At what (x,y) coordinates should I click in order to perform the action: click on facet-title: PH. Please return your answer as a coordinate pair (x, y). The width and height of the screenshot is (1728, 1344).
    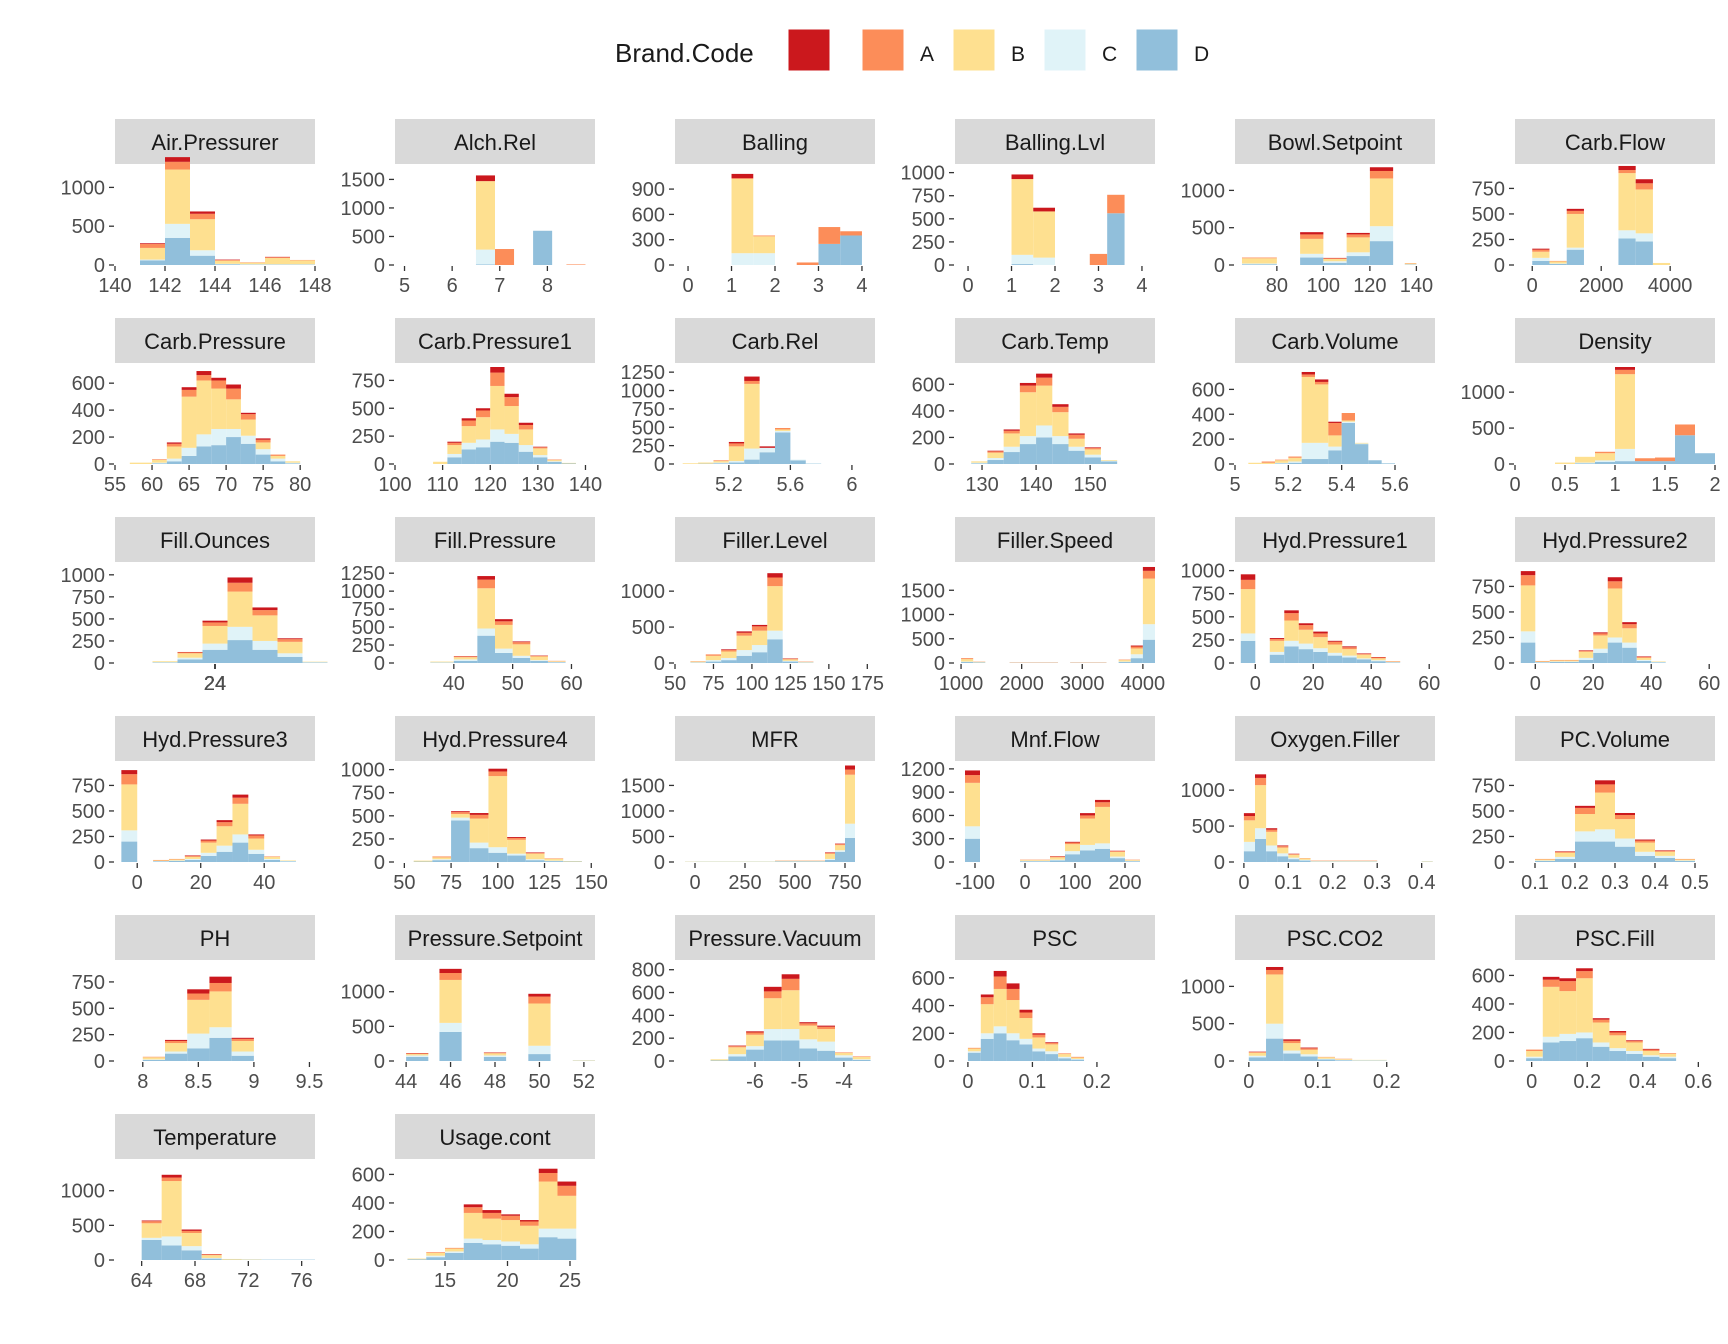
    Looking at the image, I should click on (215, 938).